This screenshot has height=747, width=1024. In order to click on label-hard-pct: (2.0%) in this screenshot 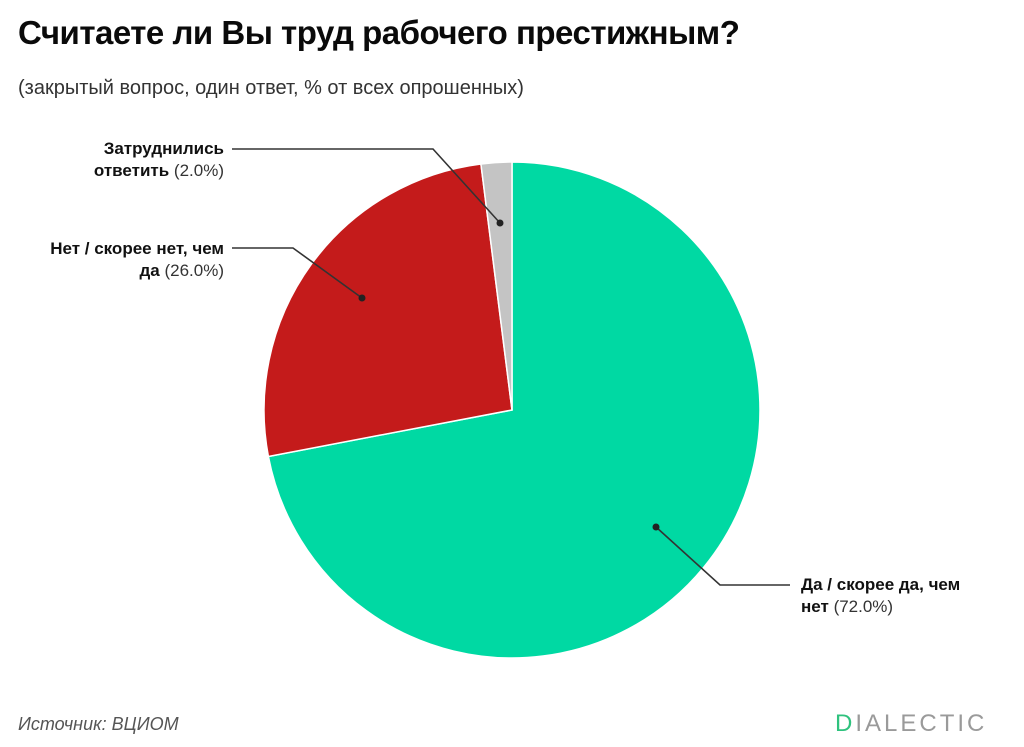, I will do `click(198, 170)`.